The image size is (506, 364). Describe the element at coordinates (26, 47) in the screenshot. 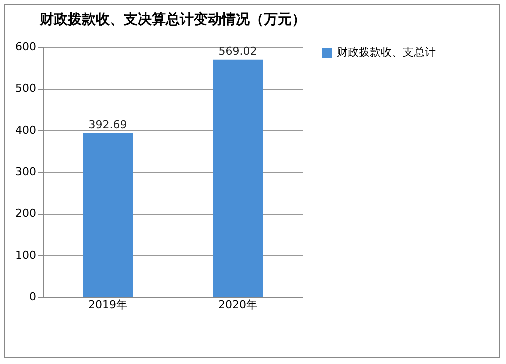

I see `y-tick-label: 600` at that location.